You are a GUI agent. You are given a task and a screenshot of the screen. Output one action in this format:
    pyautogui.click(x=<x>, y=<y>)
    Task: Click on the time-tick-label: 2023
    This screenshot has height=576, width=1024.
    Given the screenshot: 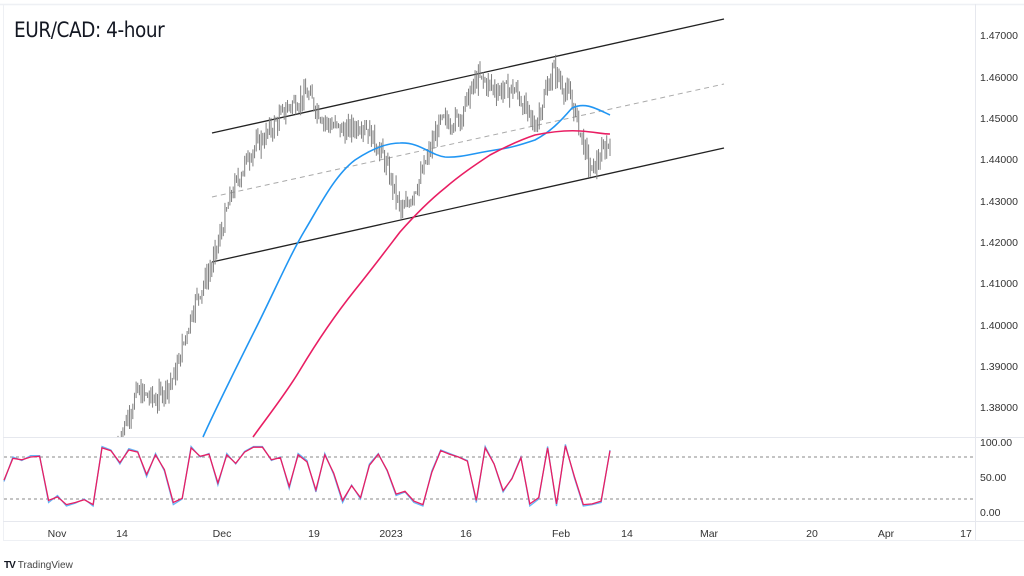 What is the action you would take?
    pyautogui.click(x=391, y=534)
    